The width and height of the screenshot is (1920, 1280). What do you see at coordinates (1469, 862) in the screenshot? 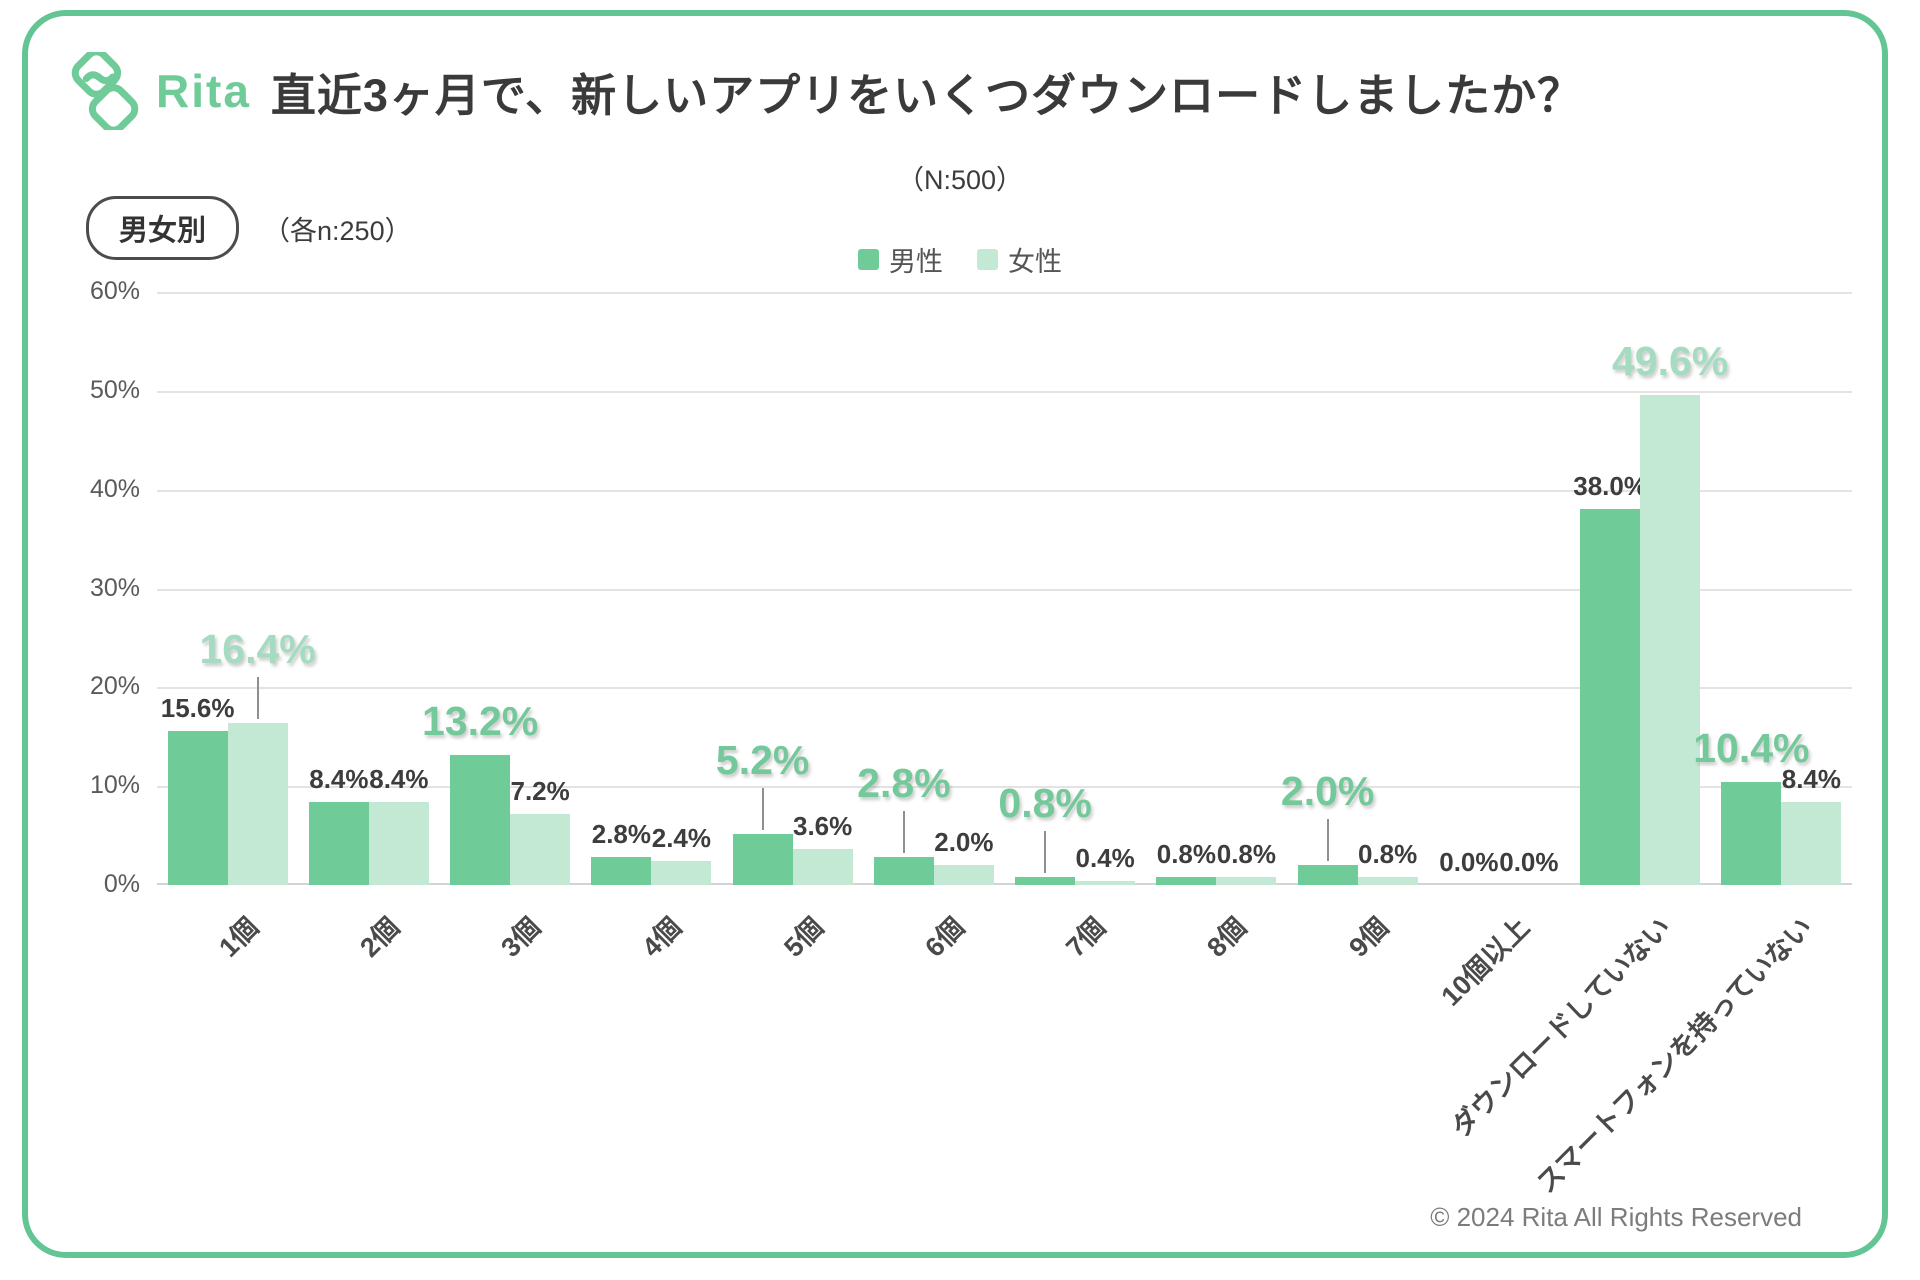
I see `value-label-男性-10個以上: 0.0%` at bounding box center [1469, 862].